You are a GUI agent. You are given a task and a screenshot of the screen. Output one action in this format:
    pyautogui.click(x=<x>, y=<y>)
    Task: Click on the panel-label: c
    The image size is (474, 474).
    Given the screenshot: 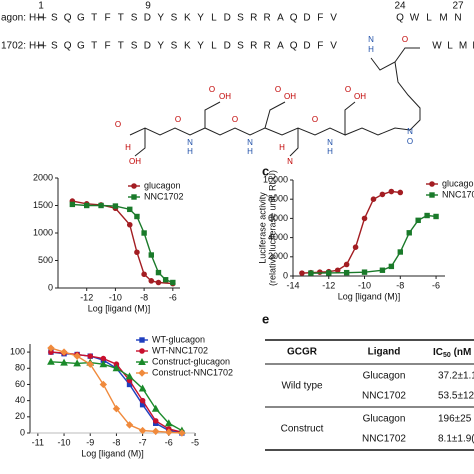 What is the action you would take?
    pyautogui.click(x=265, y=170)
    